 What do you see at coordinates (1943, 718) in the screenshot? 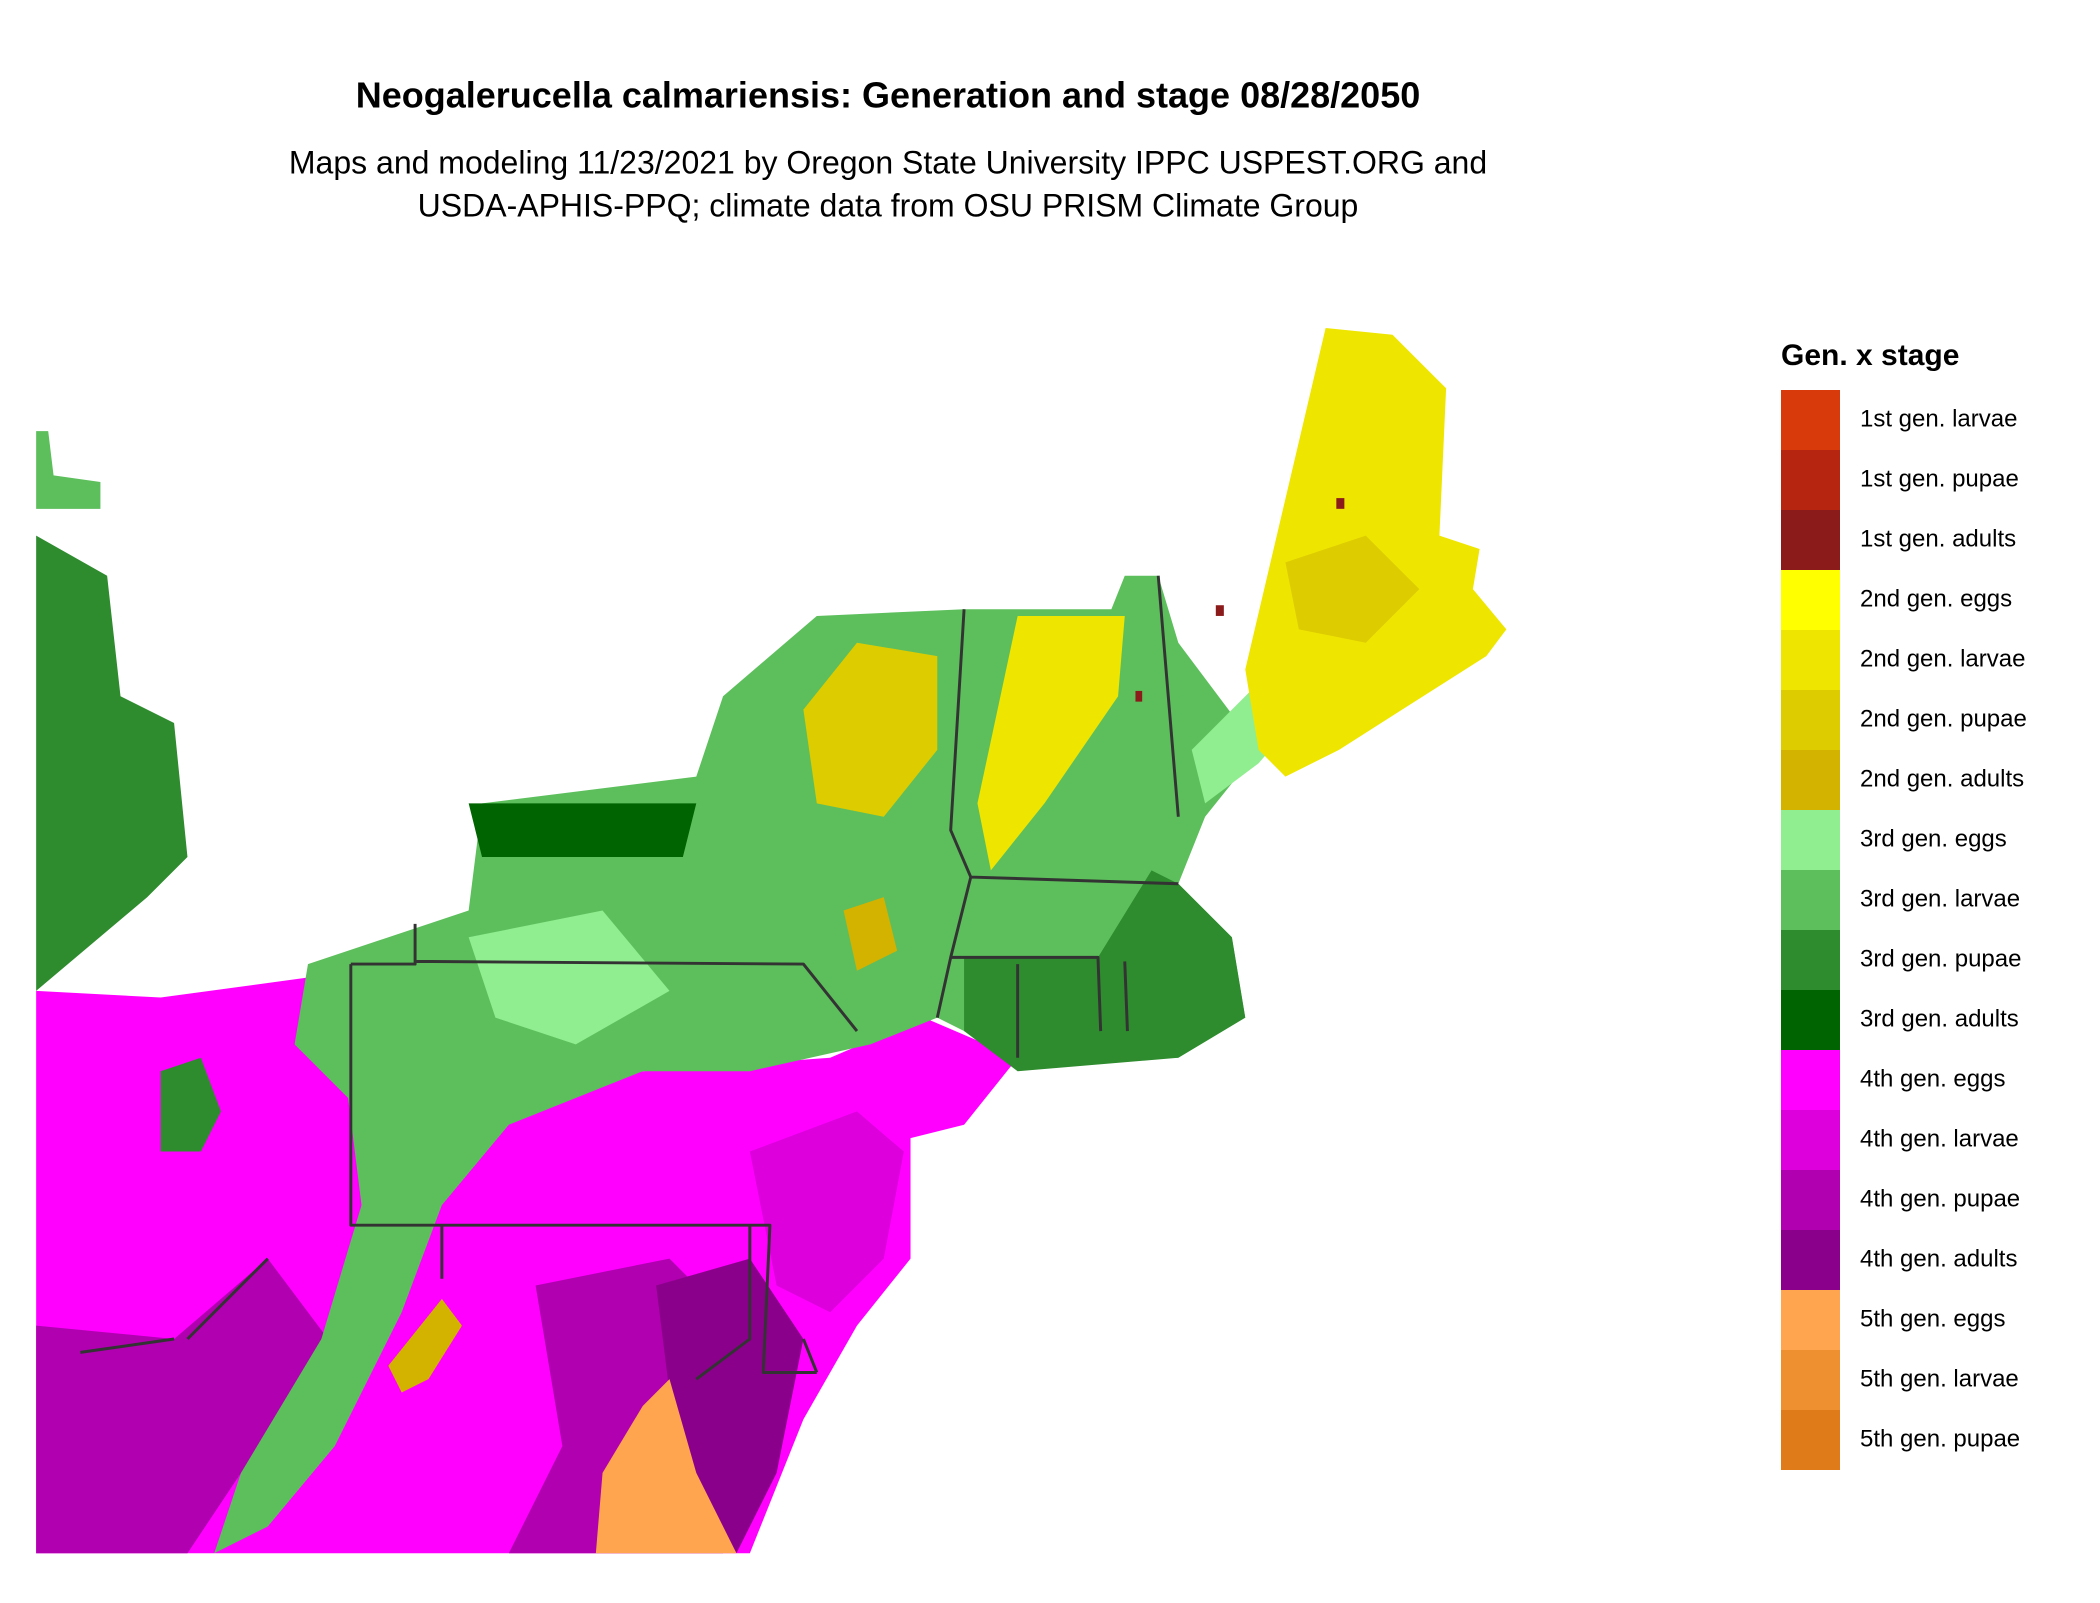
I see `legend-label: 2nd gen. pupae` at bounding box center [1943, 718].